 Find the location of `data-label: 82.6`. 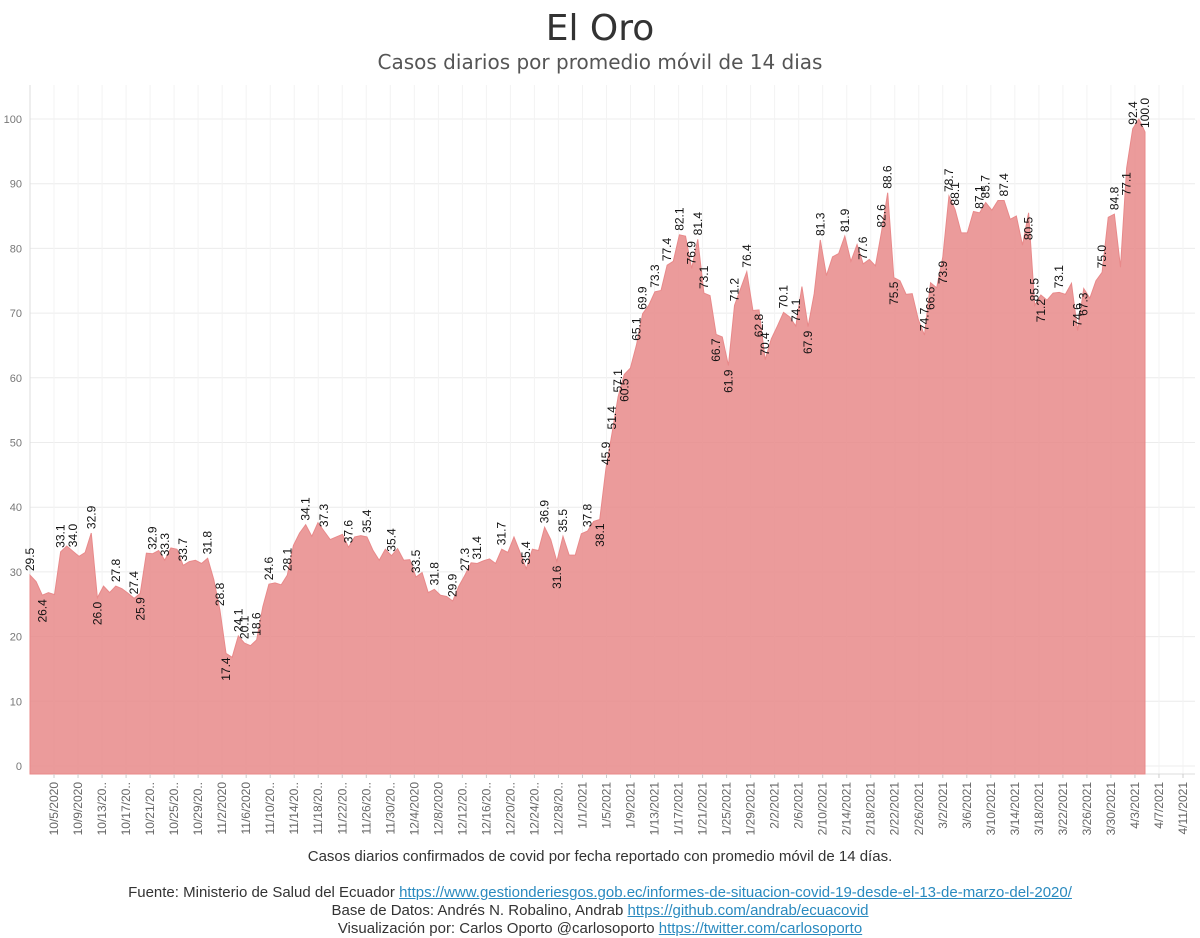

data-label: 82.6 is located at coordinates (882, 216).